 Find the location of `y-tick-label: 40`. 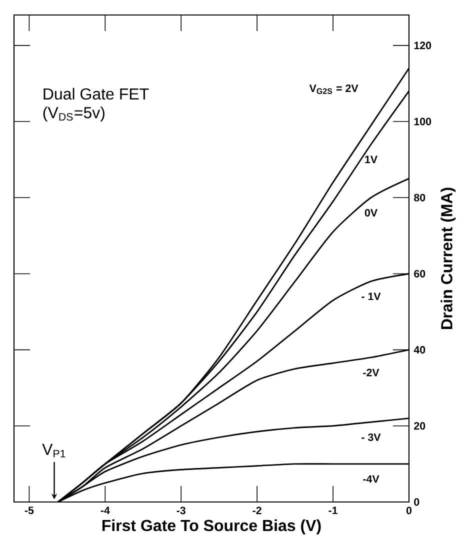

y-tick-label: 40 is located at coordinates (420, 350).